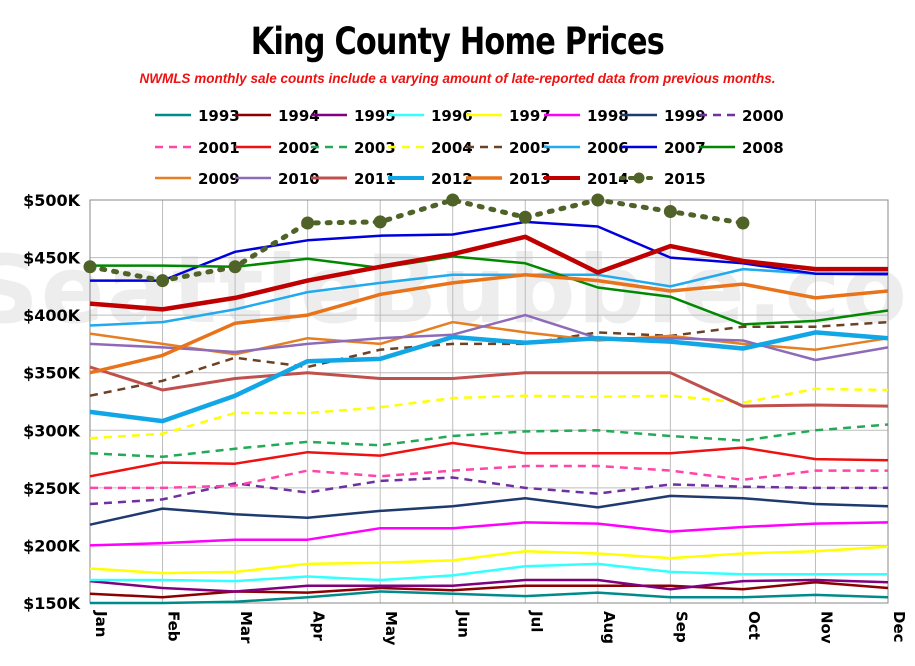  I want to click on legend-label: 1993, so click(219, 116).